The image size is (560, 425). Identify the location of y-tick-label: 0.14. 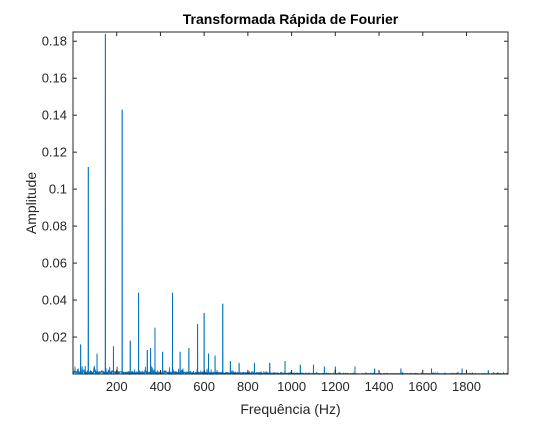
(54, 115).